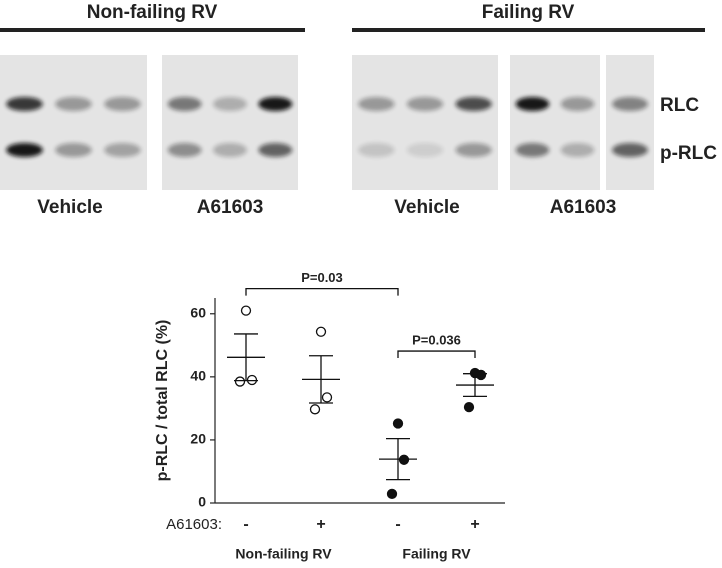  Describe the element at coordinates (198, 376) in the screenshot. I see `y-tick-label: 40` at that location.